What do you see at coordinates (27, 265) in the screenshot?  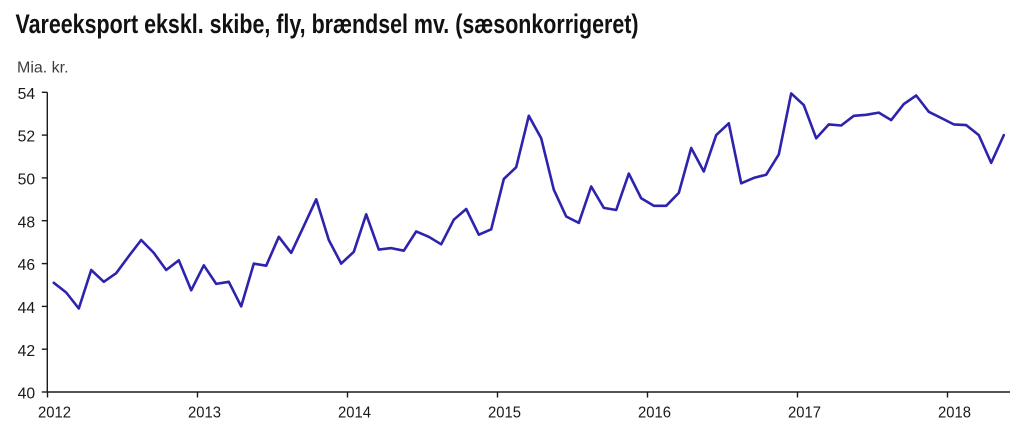 I see `svg-text: 46` at bounding box center [27, 265].